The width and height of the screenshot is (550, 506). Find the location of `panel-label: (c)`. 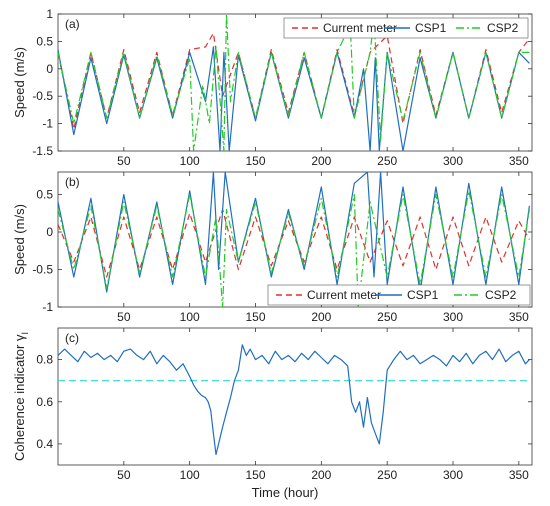

panel-label: (c) is located at coordinates (72, 338).